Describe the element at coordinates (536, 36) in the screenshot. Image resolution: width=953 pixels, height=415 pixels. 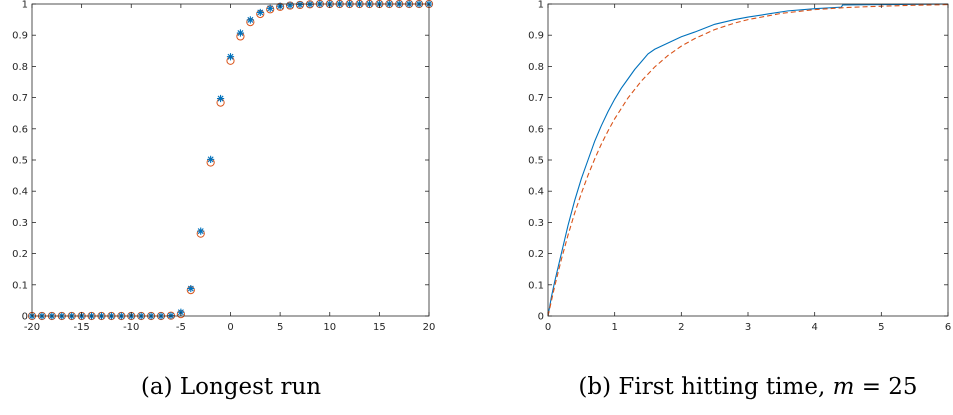
I see `chart-b-ytick-label: 0.9` at that location.